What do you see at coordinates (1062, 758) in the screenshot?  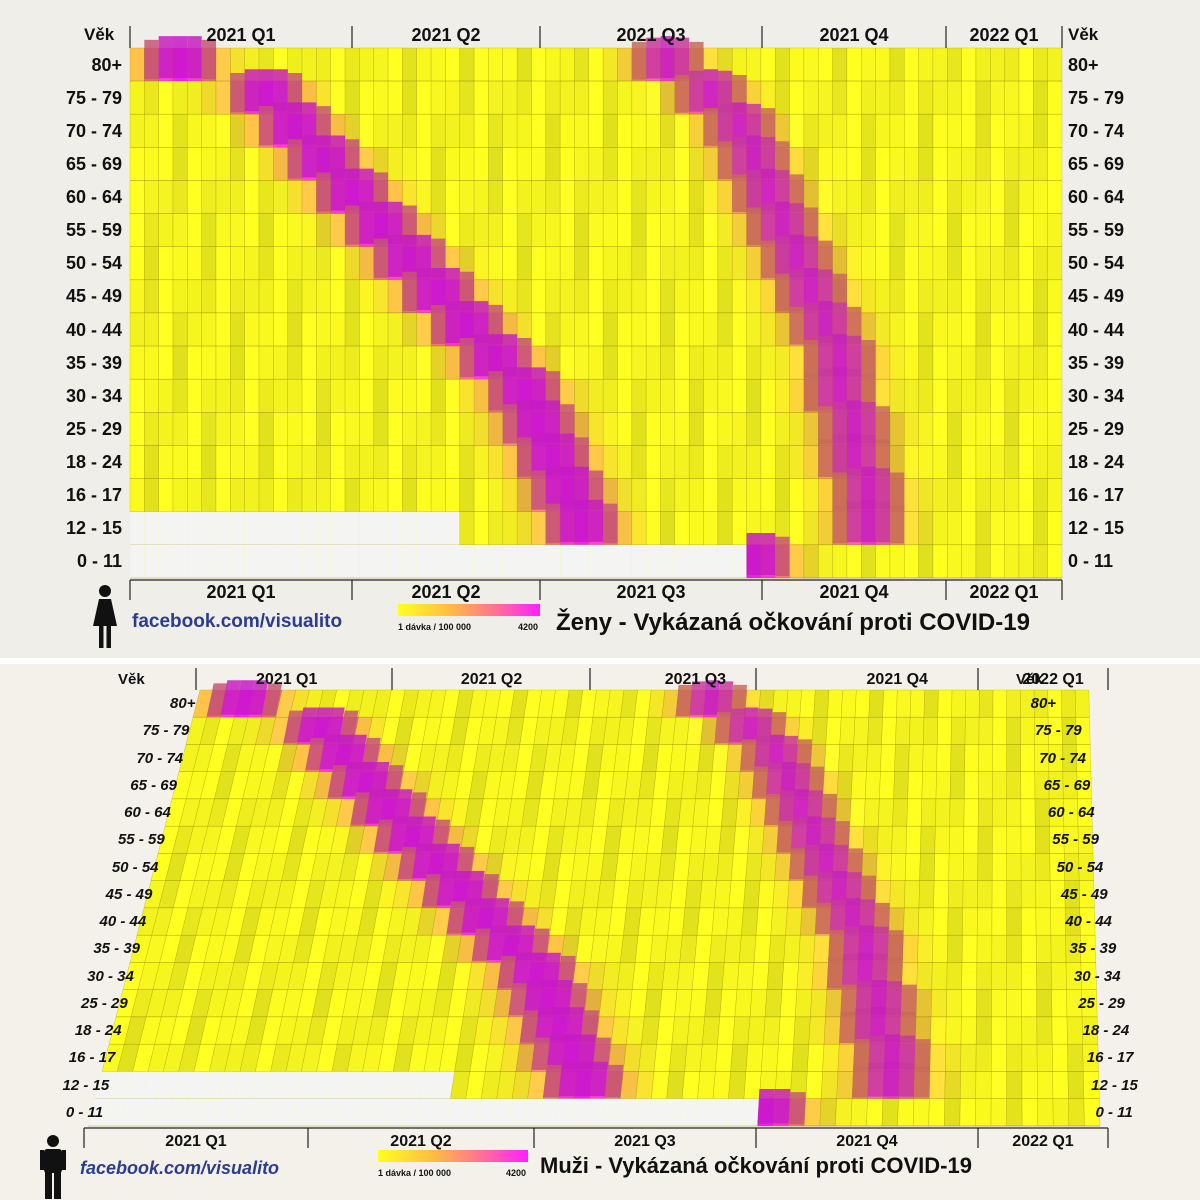 I see `age-label-right: 70 - 74` at bounding box center [1062, 758].